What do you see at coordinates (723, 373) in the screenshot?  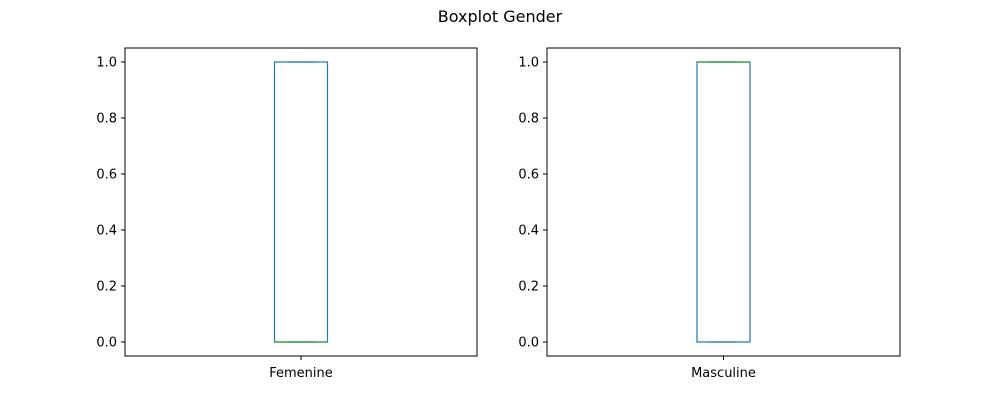 I see `x-tick-label: Masculine` at bounding box center [723, 373].